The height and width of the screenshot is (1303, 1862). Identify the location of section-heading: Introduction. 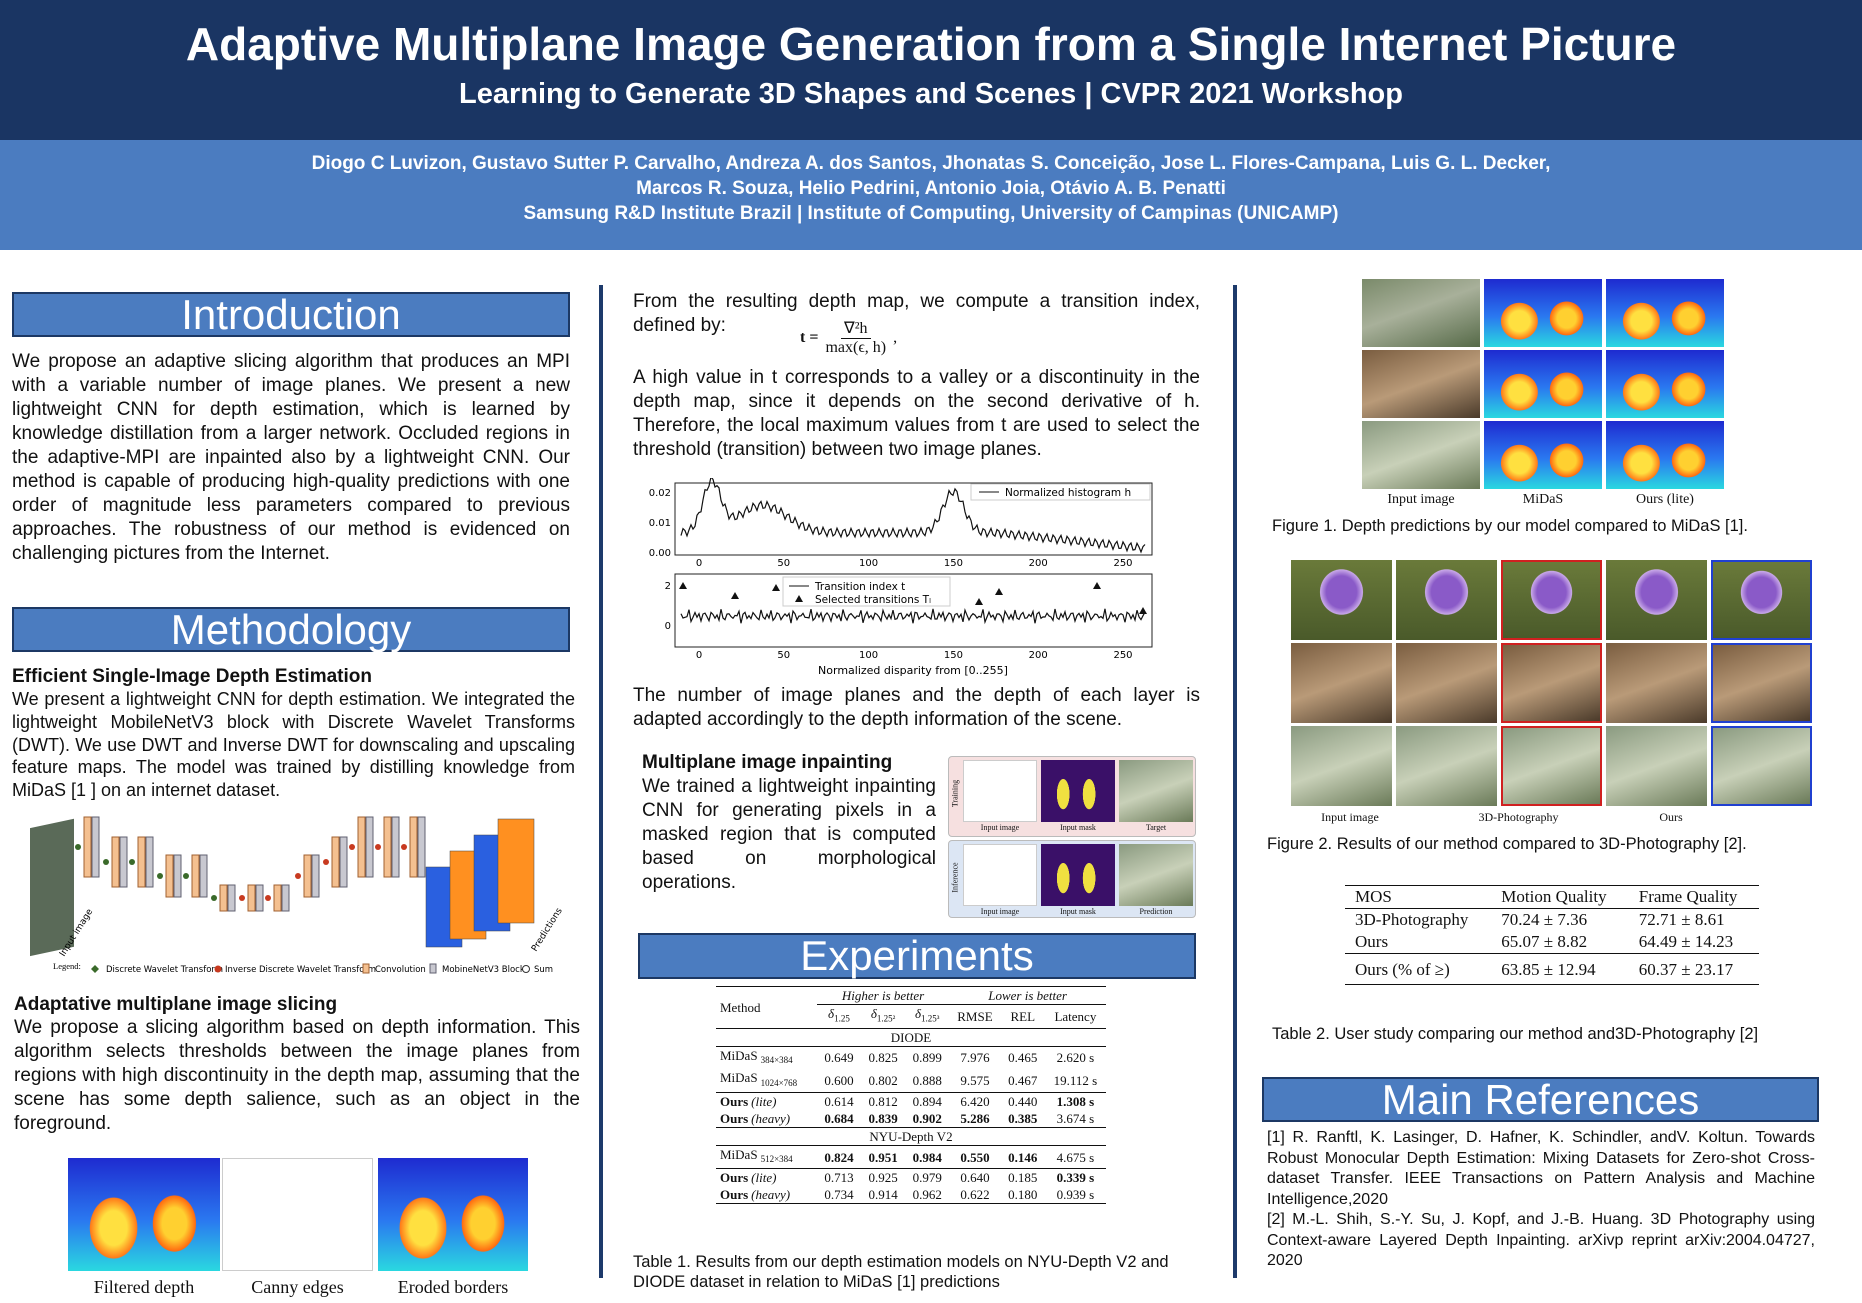
(291, 314).